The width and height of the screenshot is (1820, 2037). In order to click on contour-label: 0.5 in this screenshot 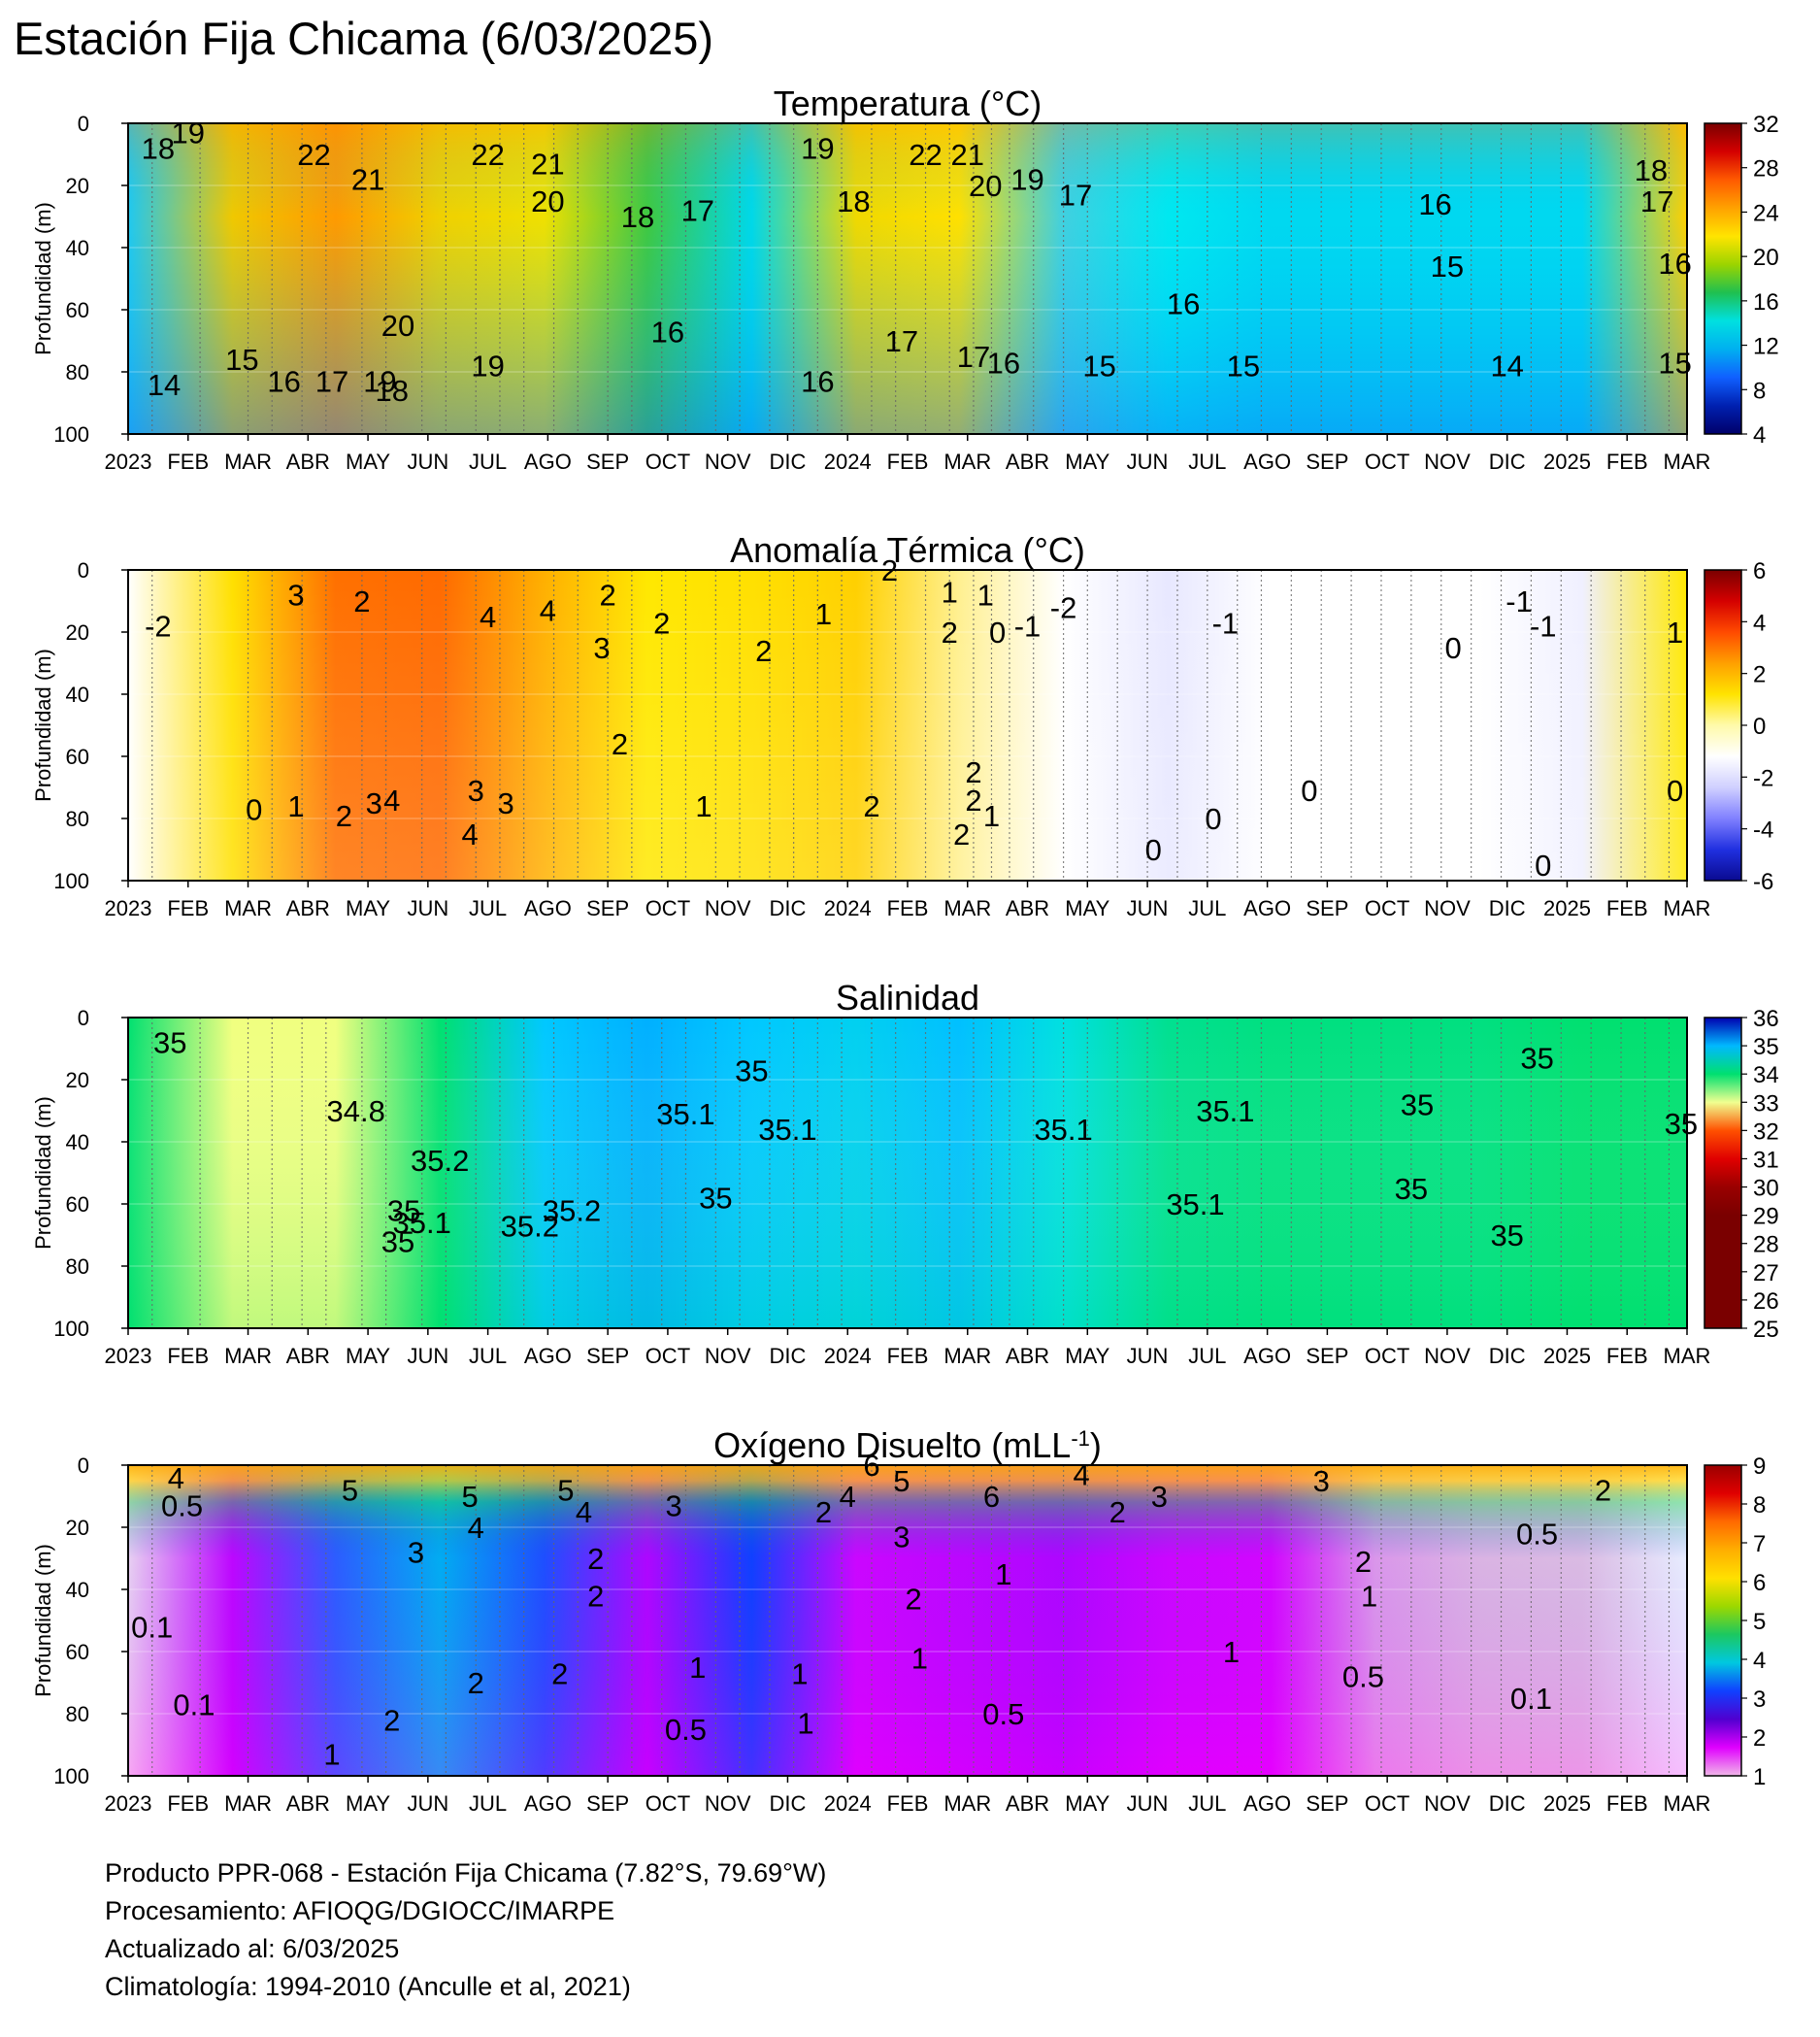, I will do `click(182, 1506)`.